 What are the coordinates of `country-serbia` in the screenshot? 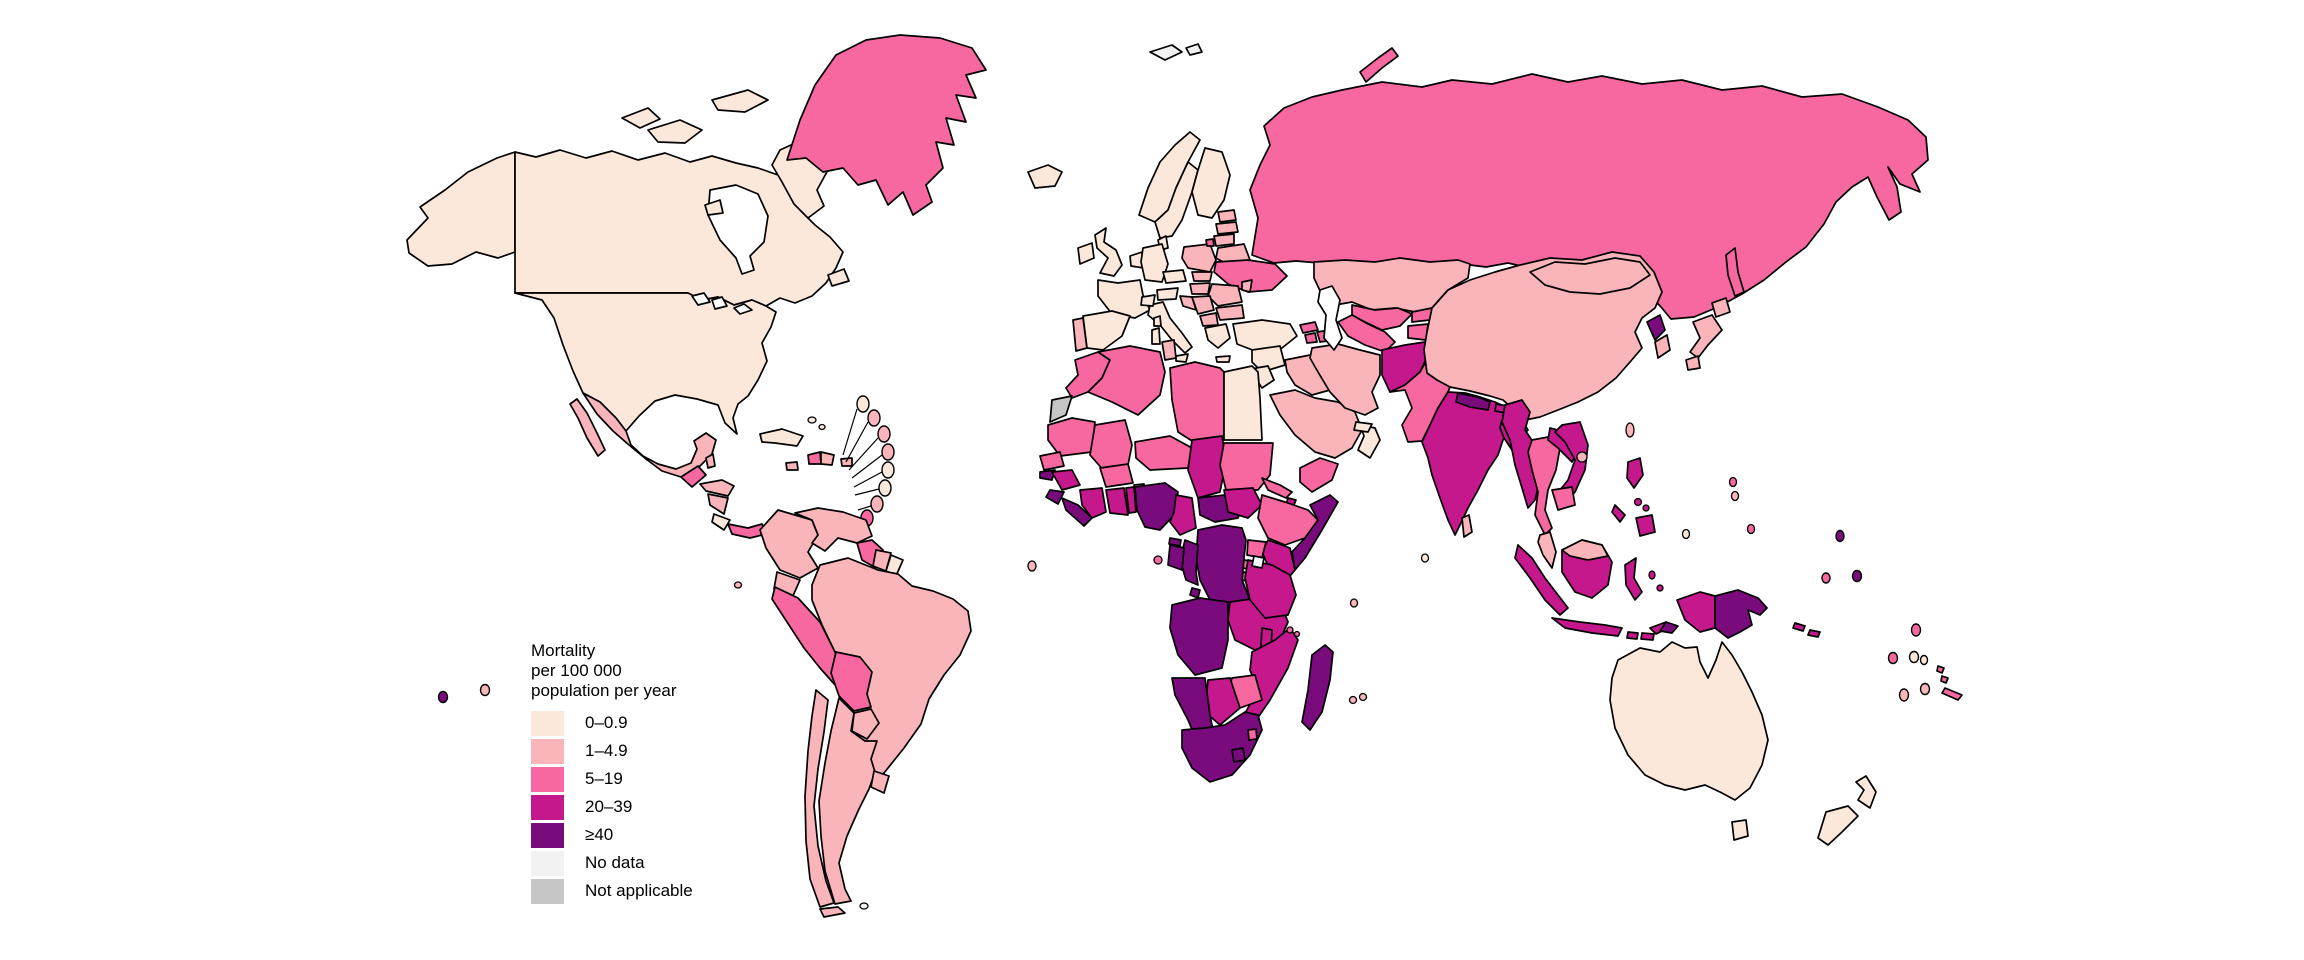 It's located at (1203, 305).